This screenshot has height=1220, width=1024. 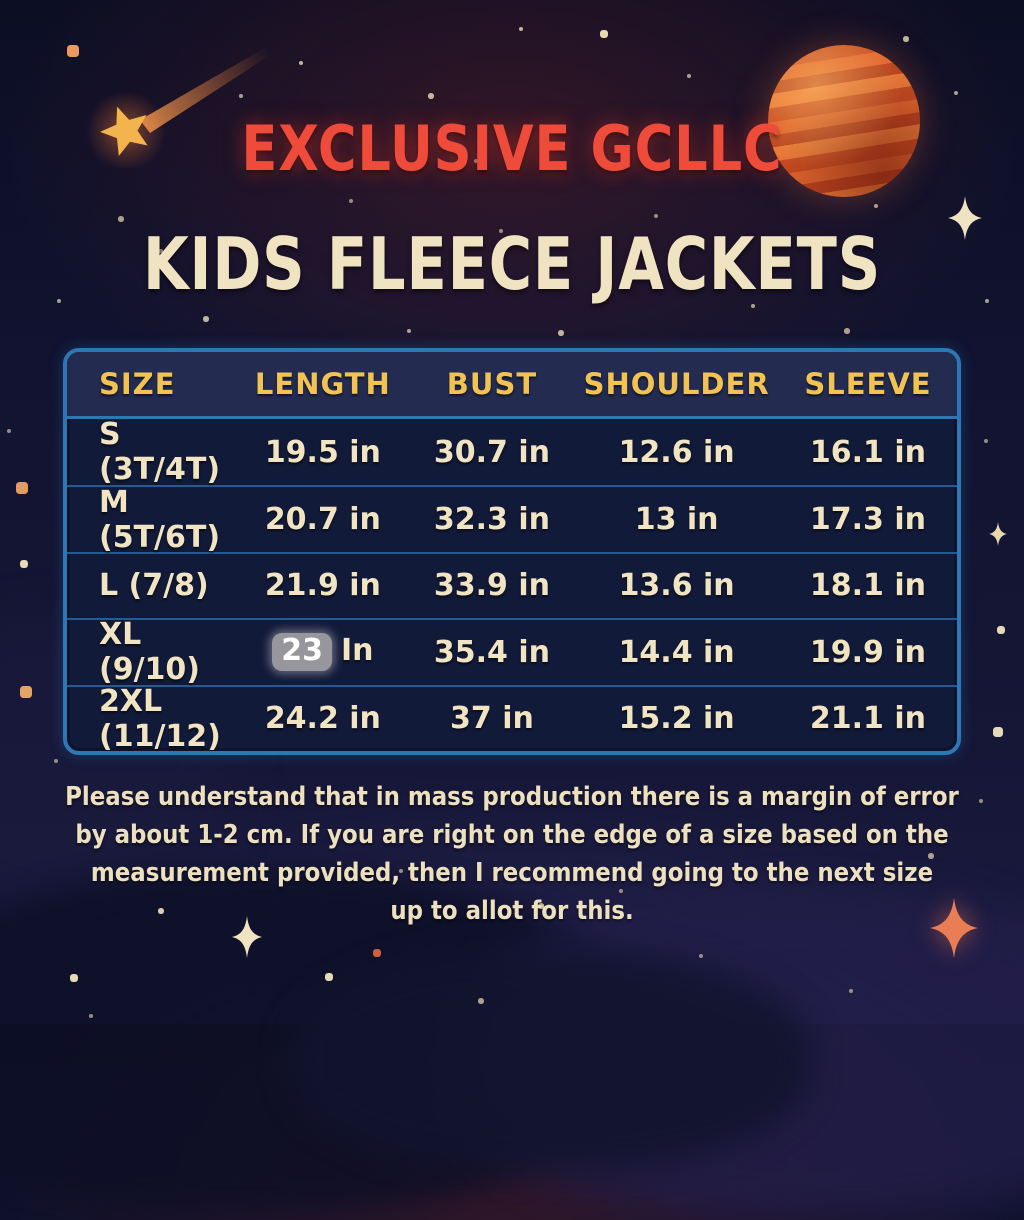 What do you see at coordinates (676, 719) in the screenshot?
I see `cell-shoulder: 15.2 in` at bounding box center [676, 719].